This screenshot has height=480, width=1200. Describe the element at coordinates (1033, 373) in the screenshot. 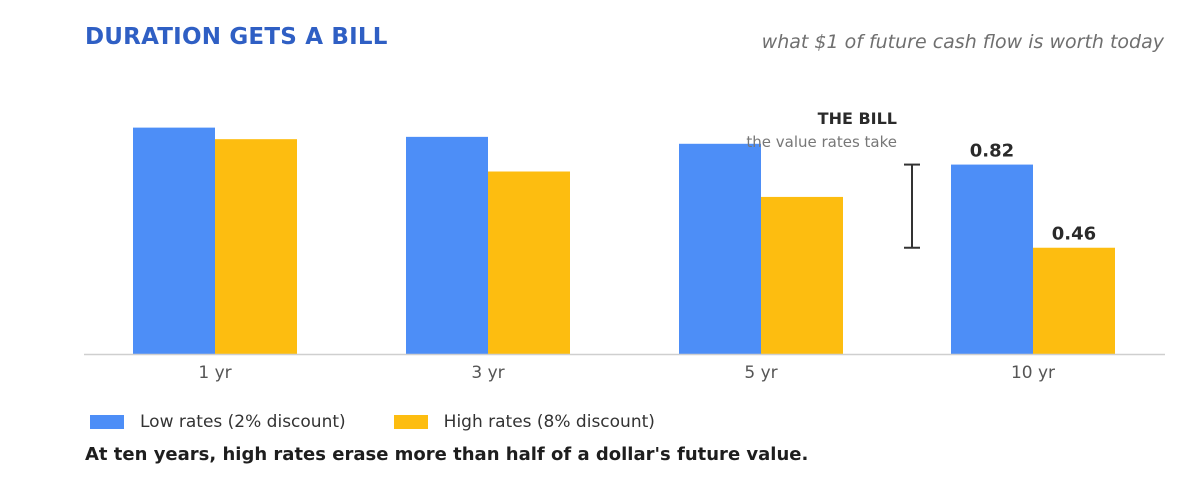

I see `x-tick-label: 10 yr` at that location.